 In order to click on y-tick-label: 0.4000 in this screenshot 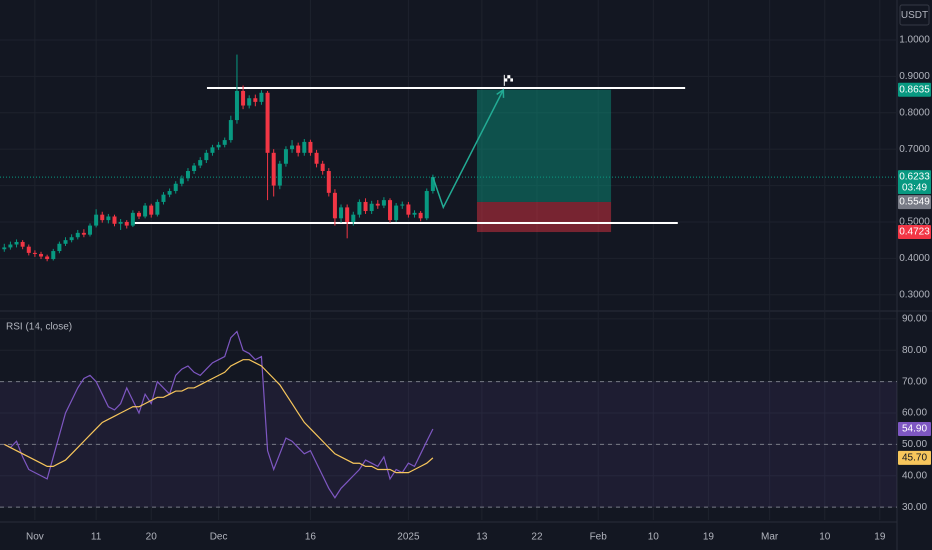, I will do `click(914, 258)`.